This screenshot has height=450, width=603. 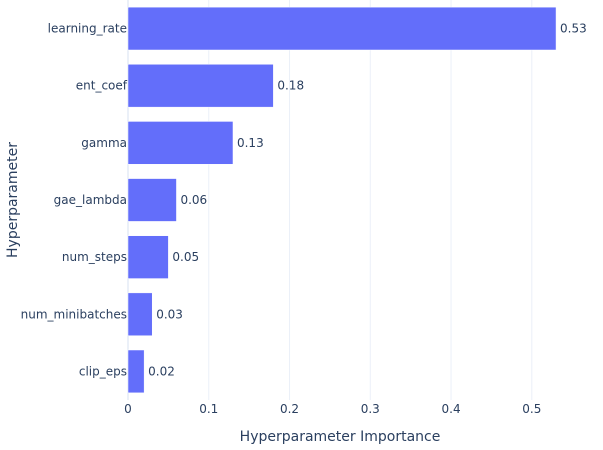 What do you see at coordinates (13, 200) in the screenshot?
I see `y-axis-title: Hyperparameter` at bounding box center [13, 200].